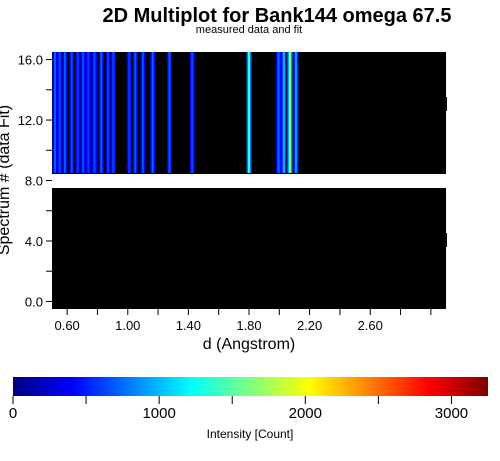 This screenshot has height=461, width=500. Describe the element at coordinates (248, 325) in the screenshot. I see `x-tick-label: 1.80` at that location.